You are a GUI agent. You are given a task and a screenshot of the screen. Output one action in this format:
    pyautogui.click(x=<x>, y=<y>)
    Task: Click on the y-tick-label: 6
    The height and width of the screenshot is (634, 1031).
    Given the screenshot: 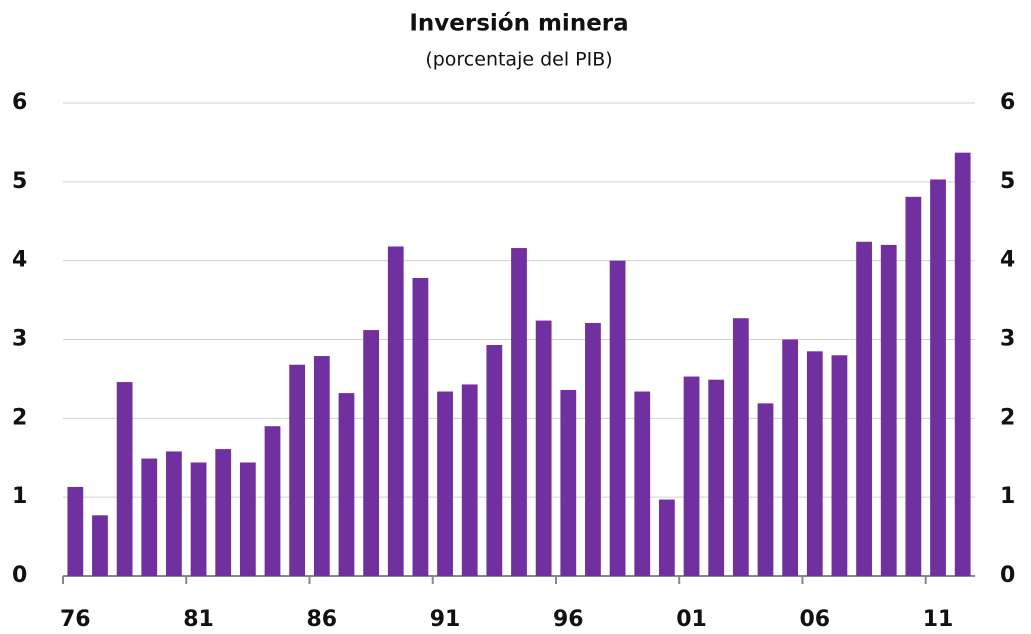 What is the action you would take?
    pyautogui.click(x=19, y=102)
    